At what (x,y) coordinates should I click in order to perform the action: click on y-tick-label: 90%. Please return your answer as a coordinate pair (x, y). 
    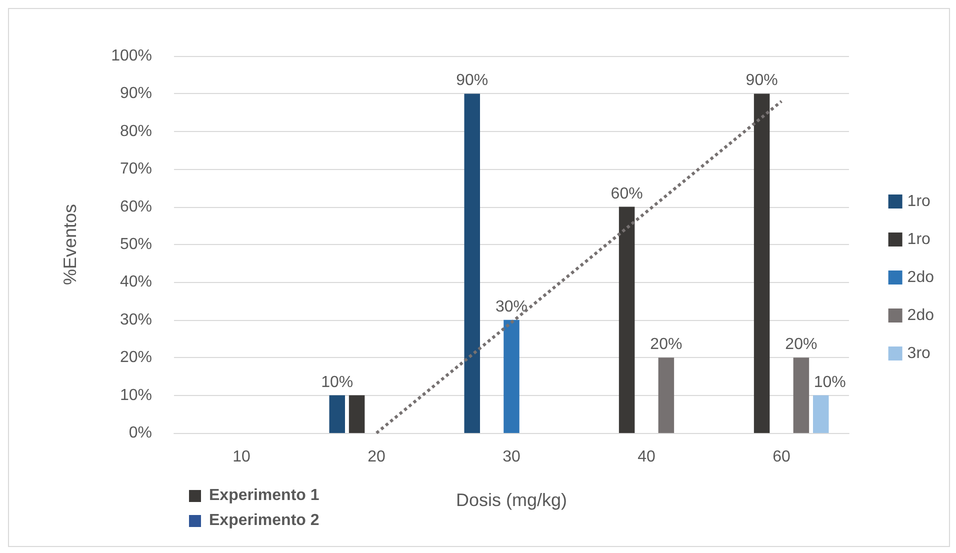
    Looking at the image, I should click on (136, 93).